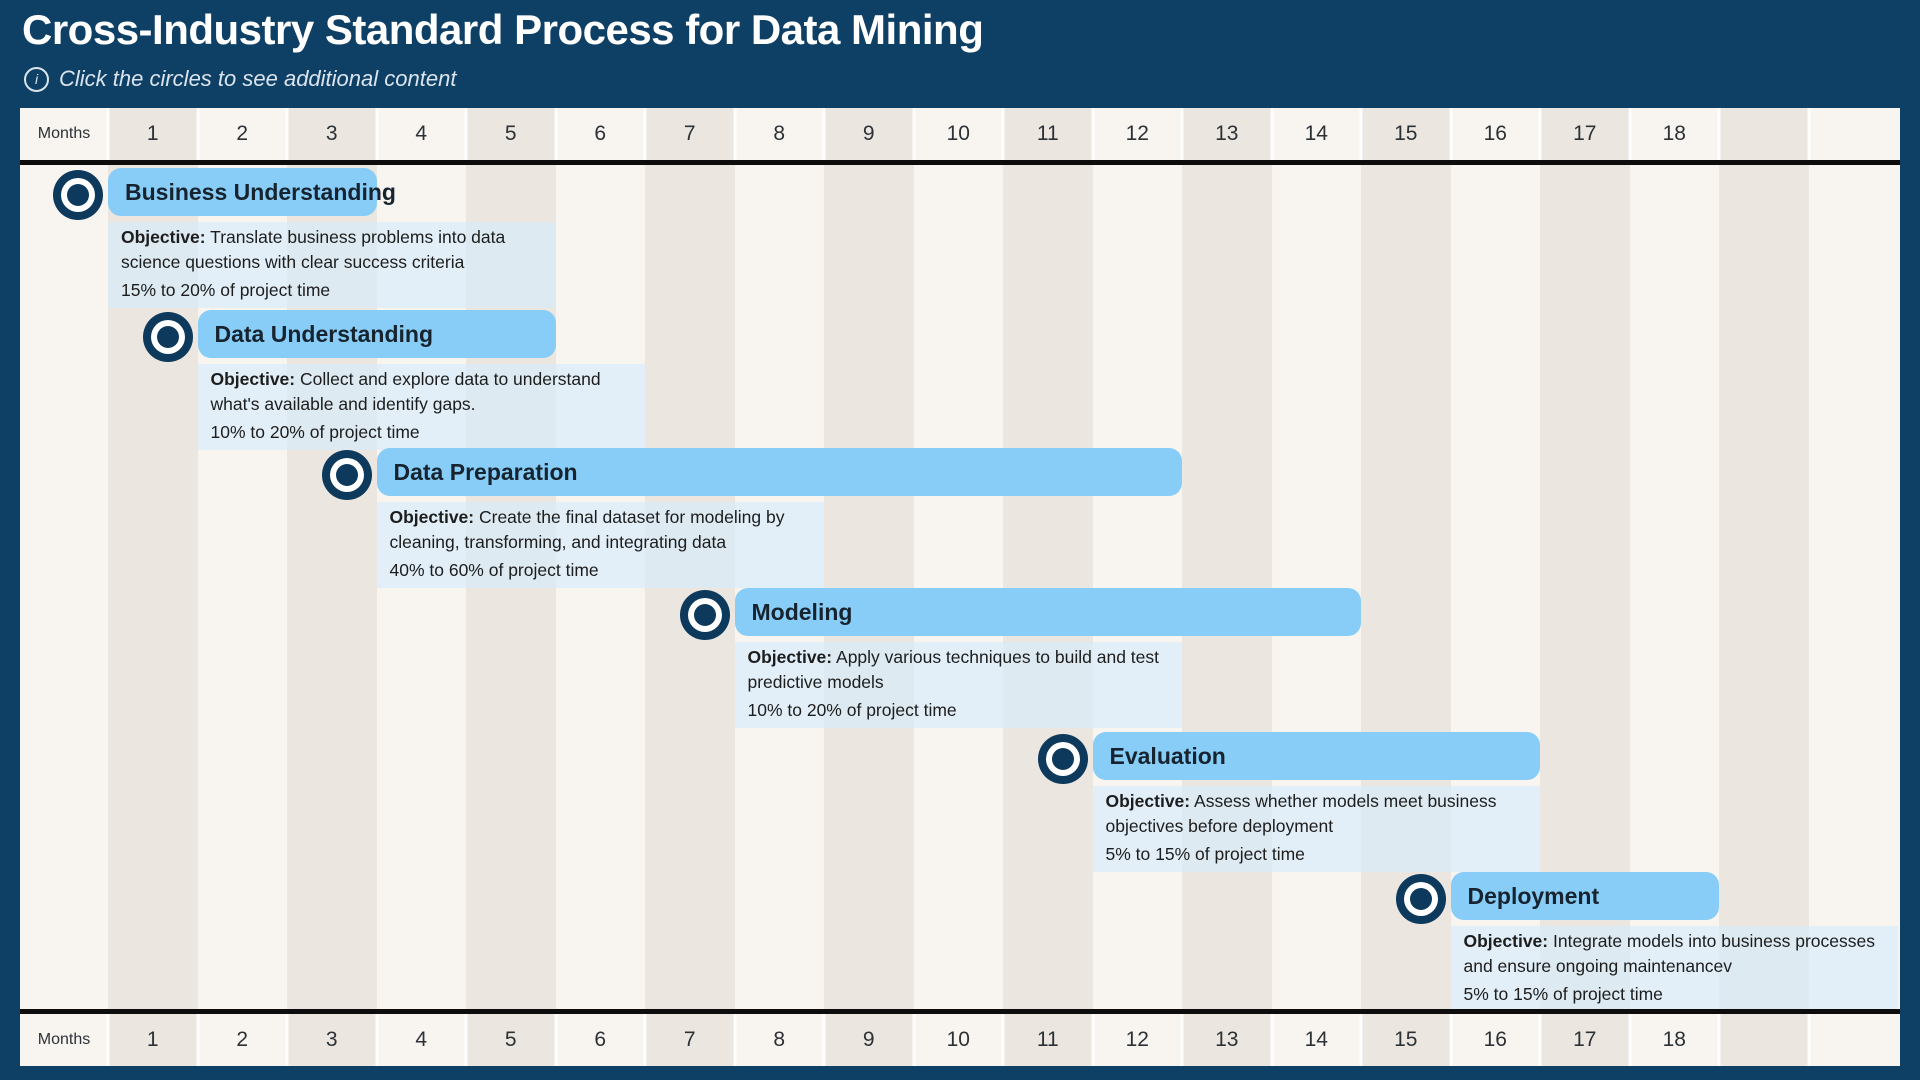 The image size is (1920, 1080). What do you see at coordinates (152, 133) in the screenshot?
I see `month-cell: 1` at bounding box center [152, 133].